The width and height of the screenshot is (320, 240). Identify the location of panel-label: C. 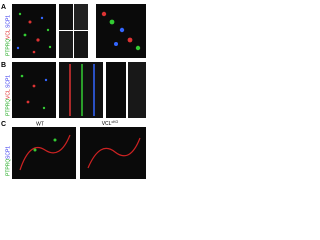
(3, 124).